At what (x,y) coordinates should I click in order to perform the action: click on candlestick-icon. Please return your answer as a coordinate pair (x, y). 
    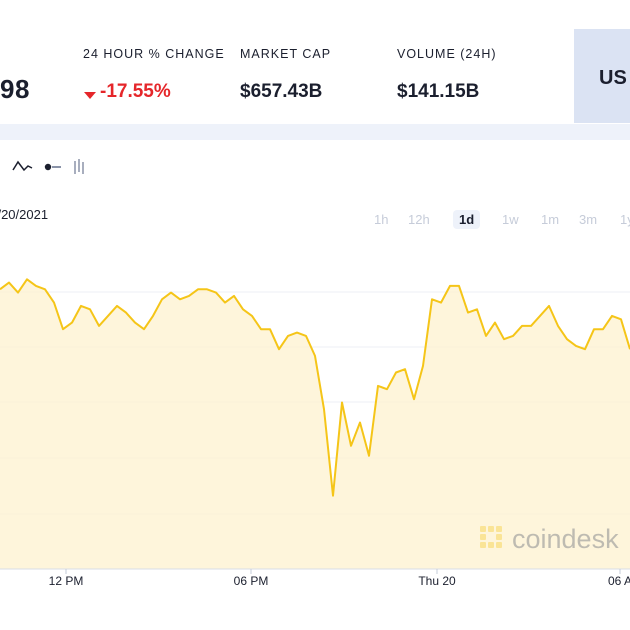
    Looking at the image, I should click on (79, 166).